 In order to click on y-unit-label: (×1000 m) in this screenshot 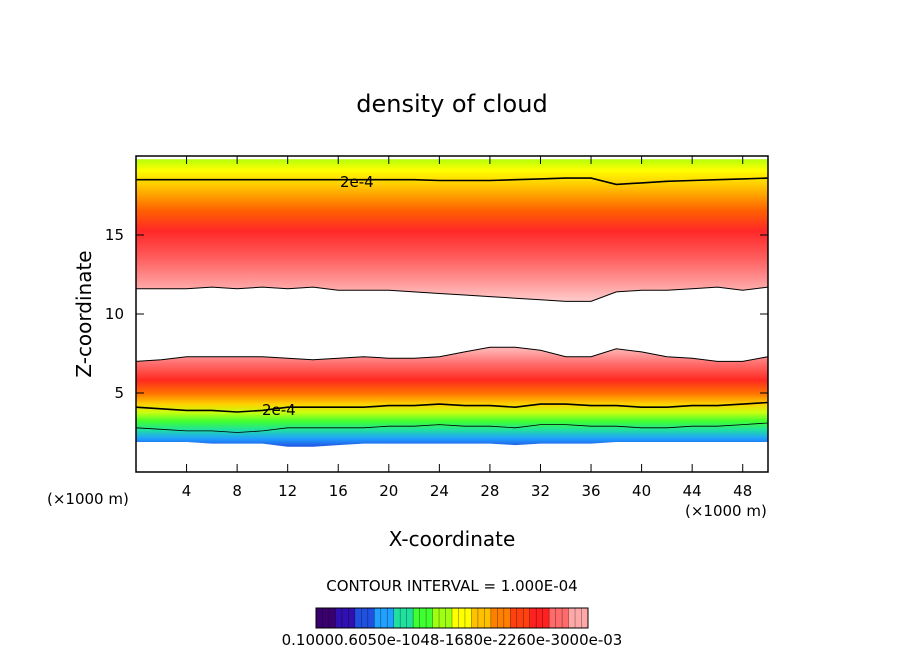, I will do `click(726, 511)`.